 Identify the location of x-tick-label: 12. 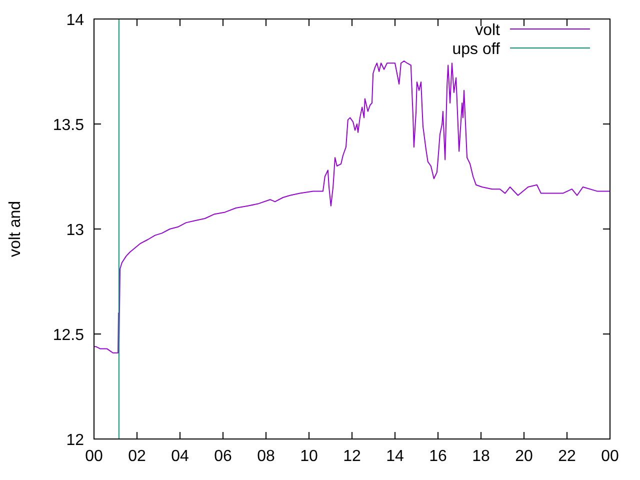
(352, 456).